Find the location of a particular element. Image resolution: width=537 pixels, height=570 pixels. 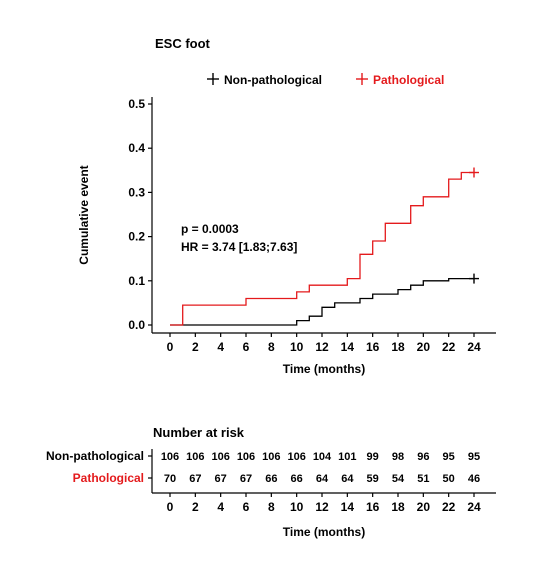

risk-x-tick-label: 16 is located at coordinates (373, 507).